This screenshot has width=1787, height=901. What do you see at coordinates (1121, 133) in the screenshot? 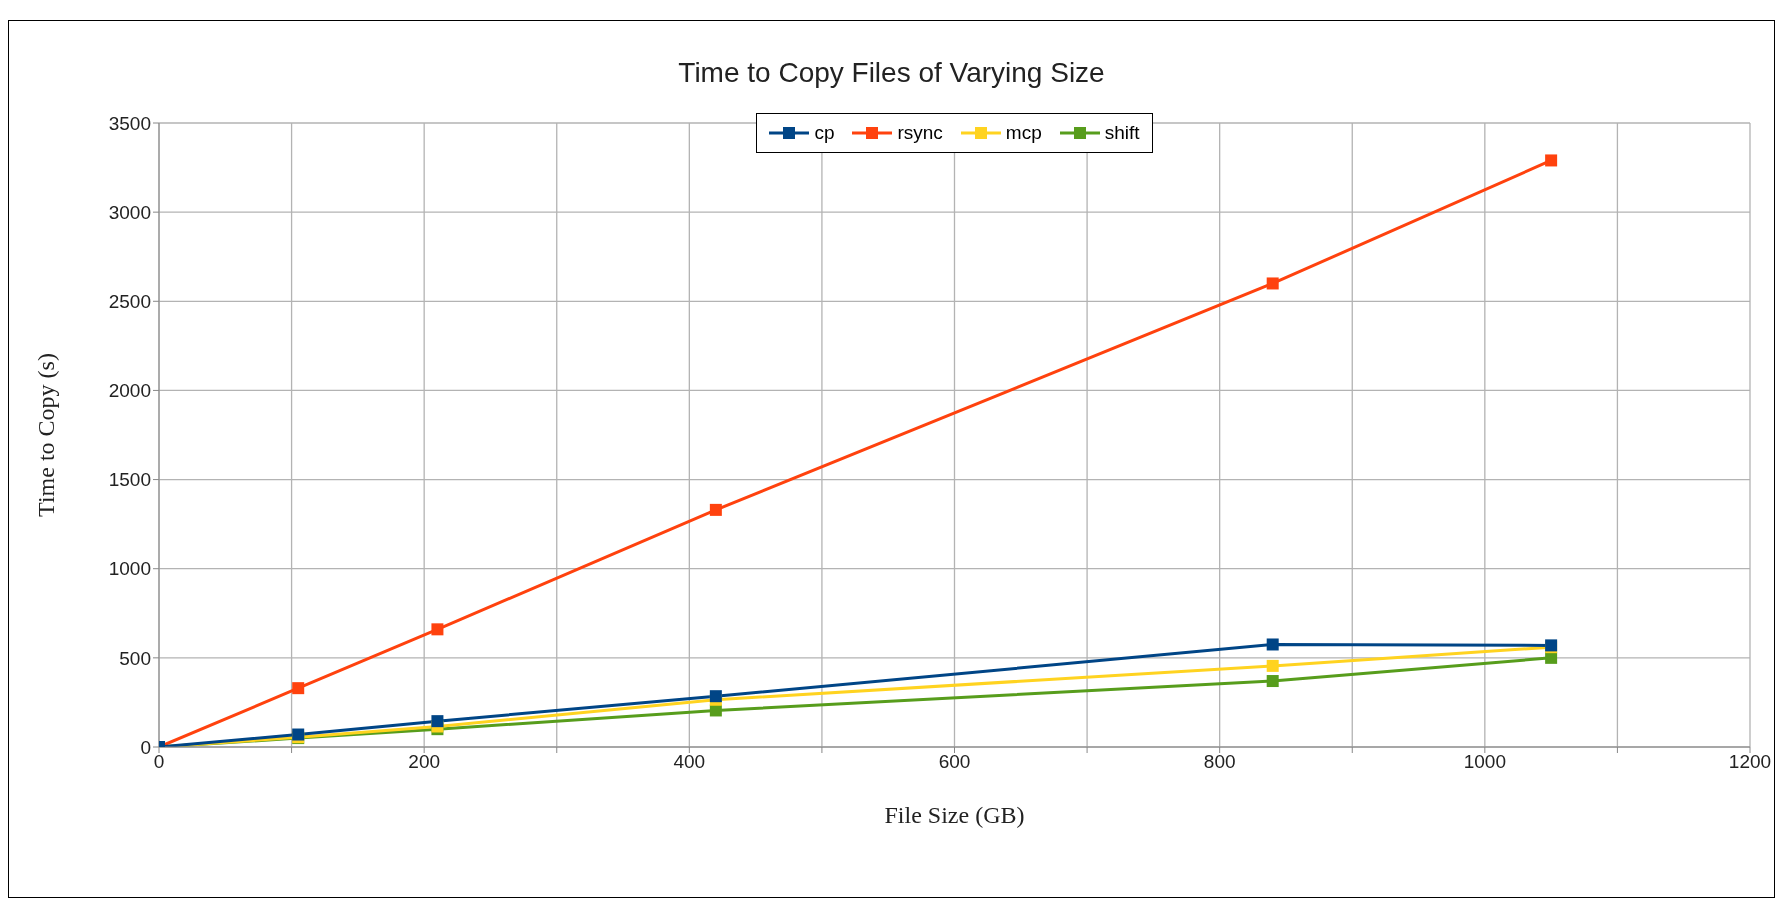
I see `legend-label: shift` at bounding box center [1121, 133].